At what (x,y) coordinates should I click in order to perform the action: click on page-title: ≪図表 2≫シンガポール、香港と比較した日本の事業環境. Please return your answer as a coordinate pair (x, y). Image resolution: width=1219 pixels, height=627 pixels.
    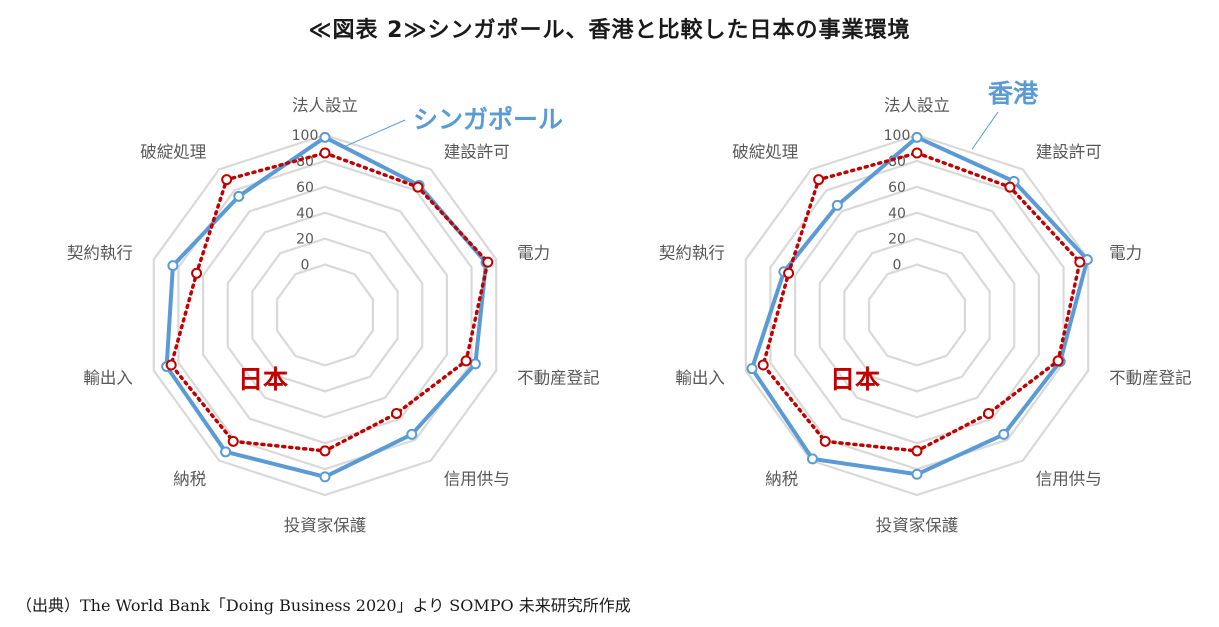
    Looking at the image, I should click on (609, 30).